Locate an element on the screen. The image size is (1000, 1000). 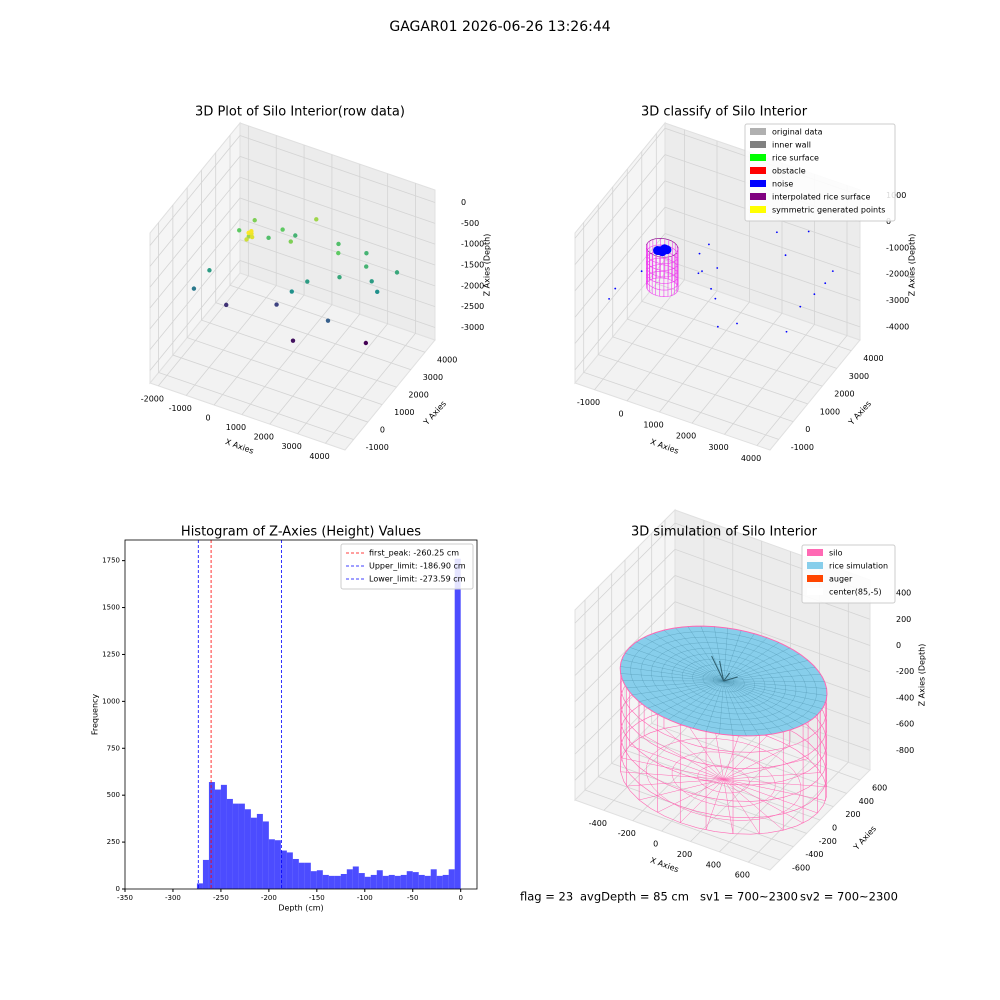
z-tick-label: -800 is located at coordinates (905, 750).